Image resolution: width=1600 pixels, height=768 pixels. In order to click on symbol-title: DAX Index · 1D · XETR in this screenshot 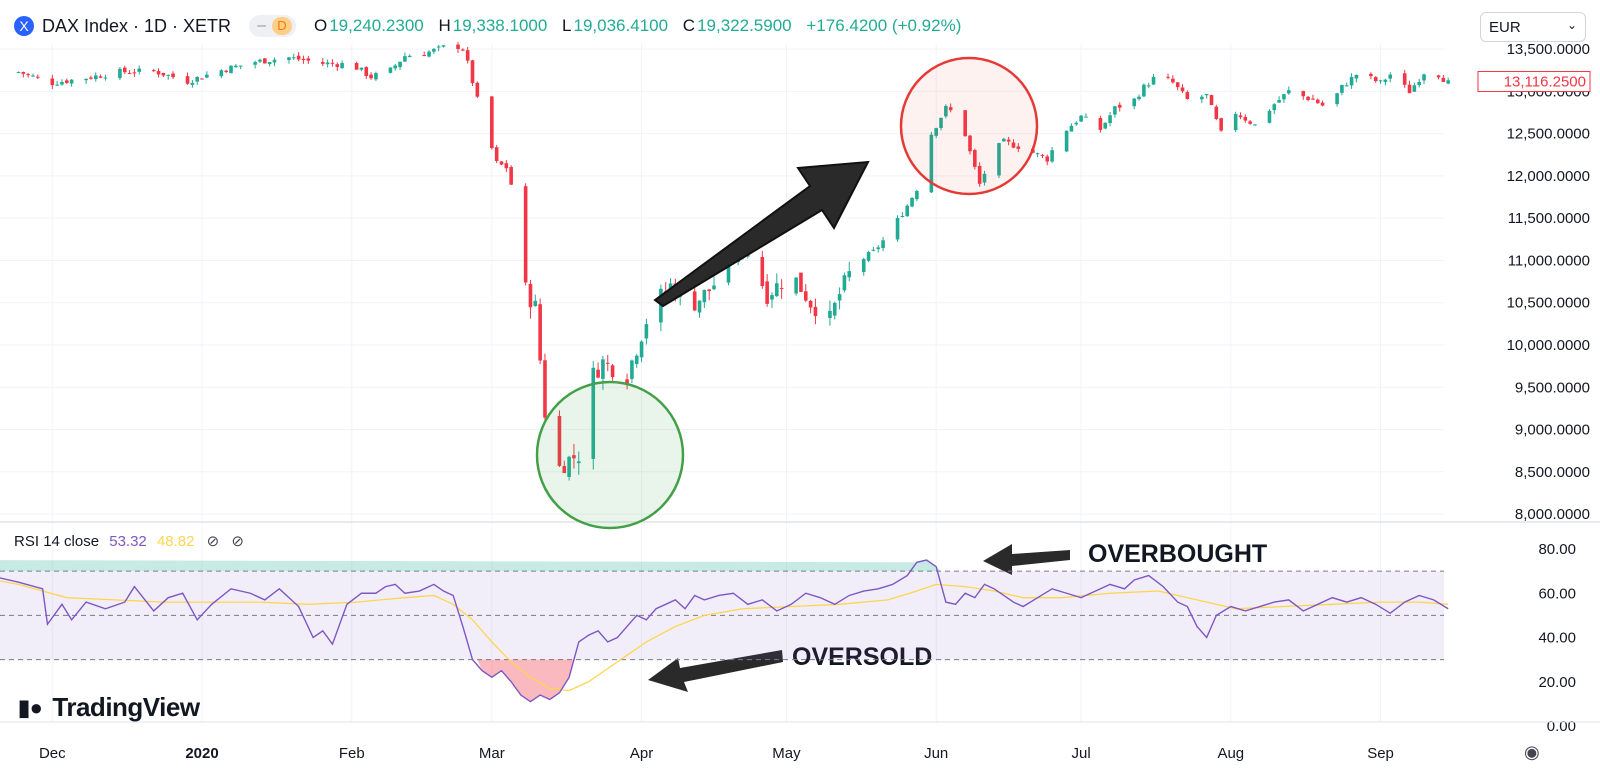, I will do `click(137, 25)`.